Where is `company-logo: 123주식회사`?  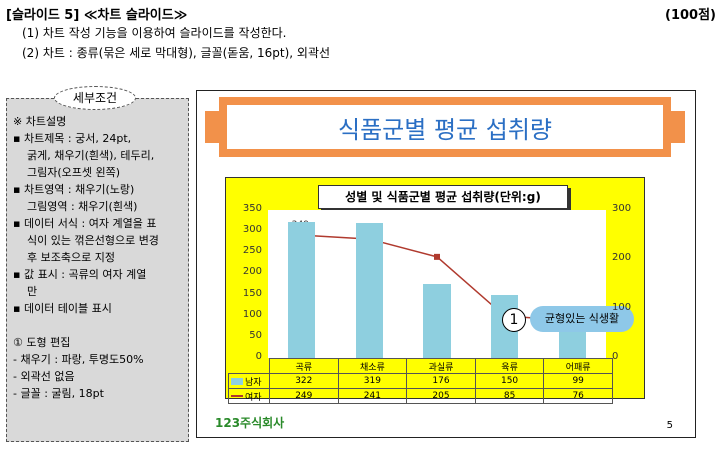 company-logo: 123주식회사 is located at coordinates (250, 423).